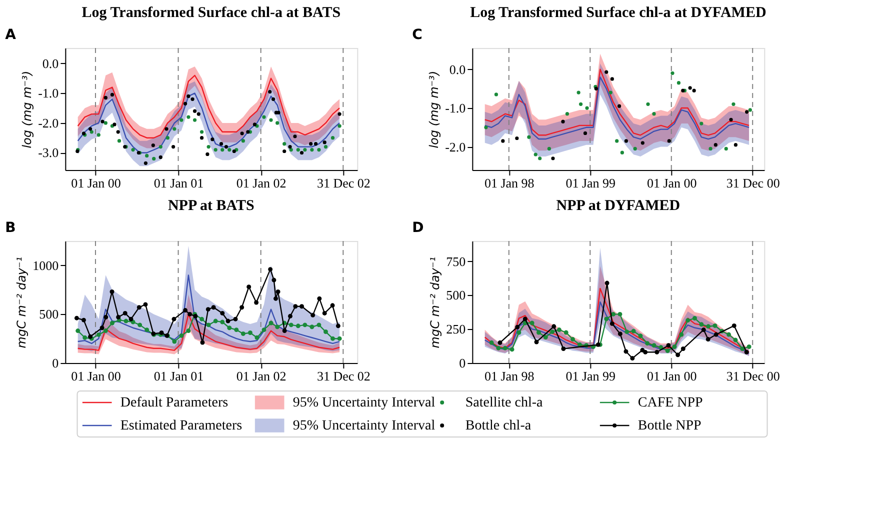 This screenshot has height=520, width=896. Describe the element at coordinates (179, 183) in the screenshot. I see `x-tick-label: 01 Jan 01` at that location.